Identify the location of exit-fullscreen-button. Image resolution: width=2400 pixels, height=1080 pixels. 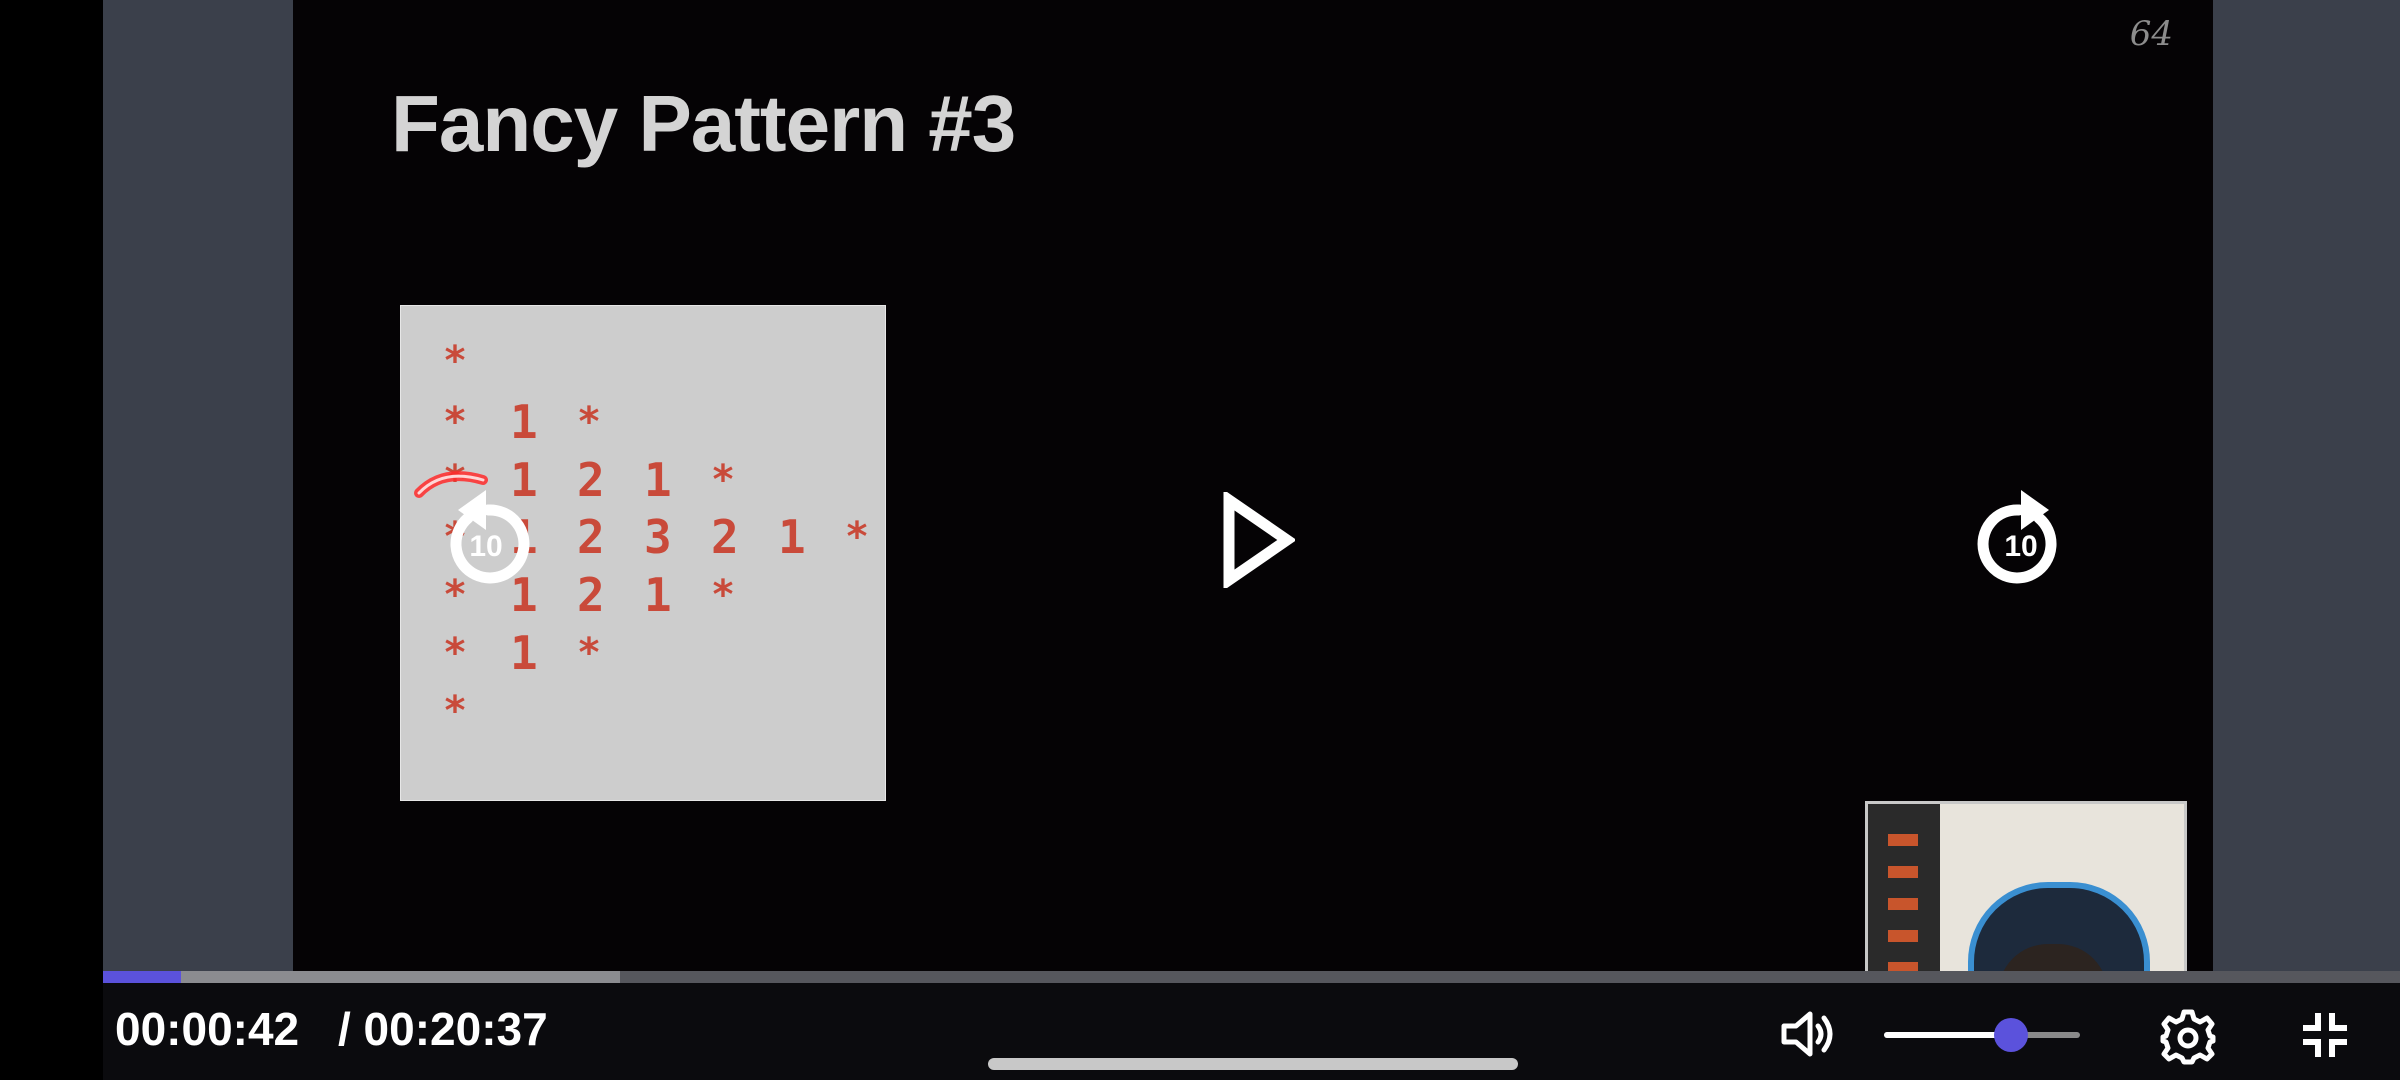
(2325, 1035).